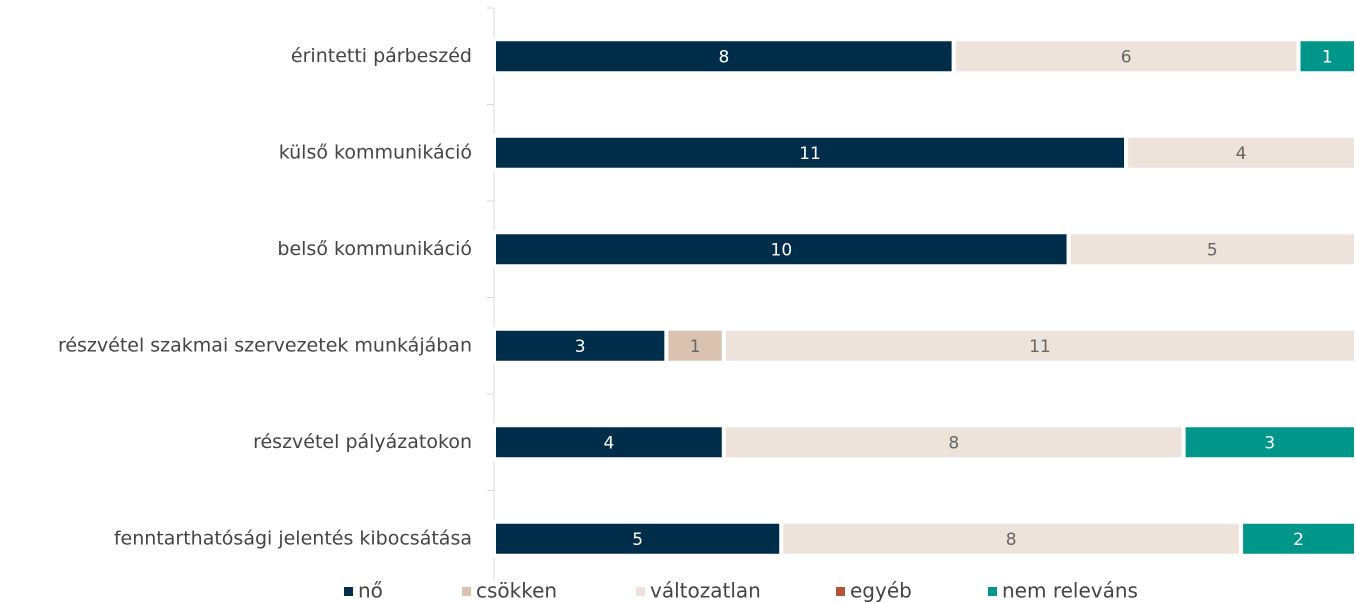 The width and height of the screenshot is (1356, 603). I want to click on data-label: 2, so click(1298, 540).